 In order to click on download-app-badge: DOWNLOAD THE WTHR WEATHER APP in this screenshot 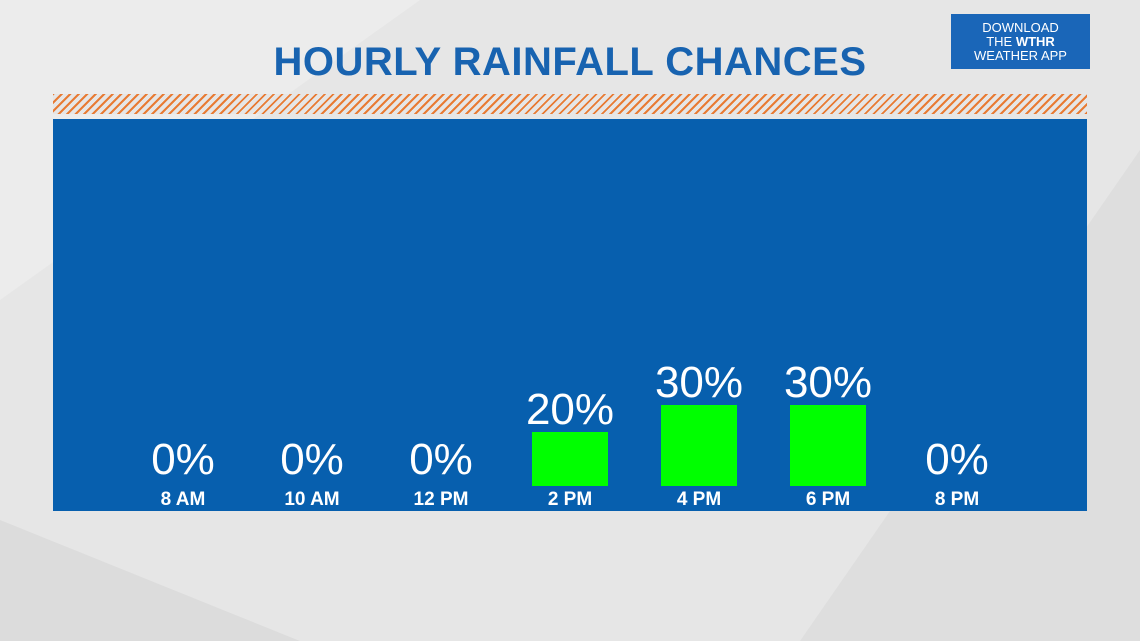, I will do `click(1020, 41)`.